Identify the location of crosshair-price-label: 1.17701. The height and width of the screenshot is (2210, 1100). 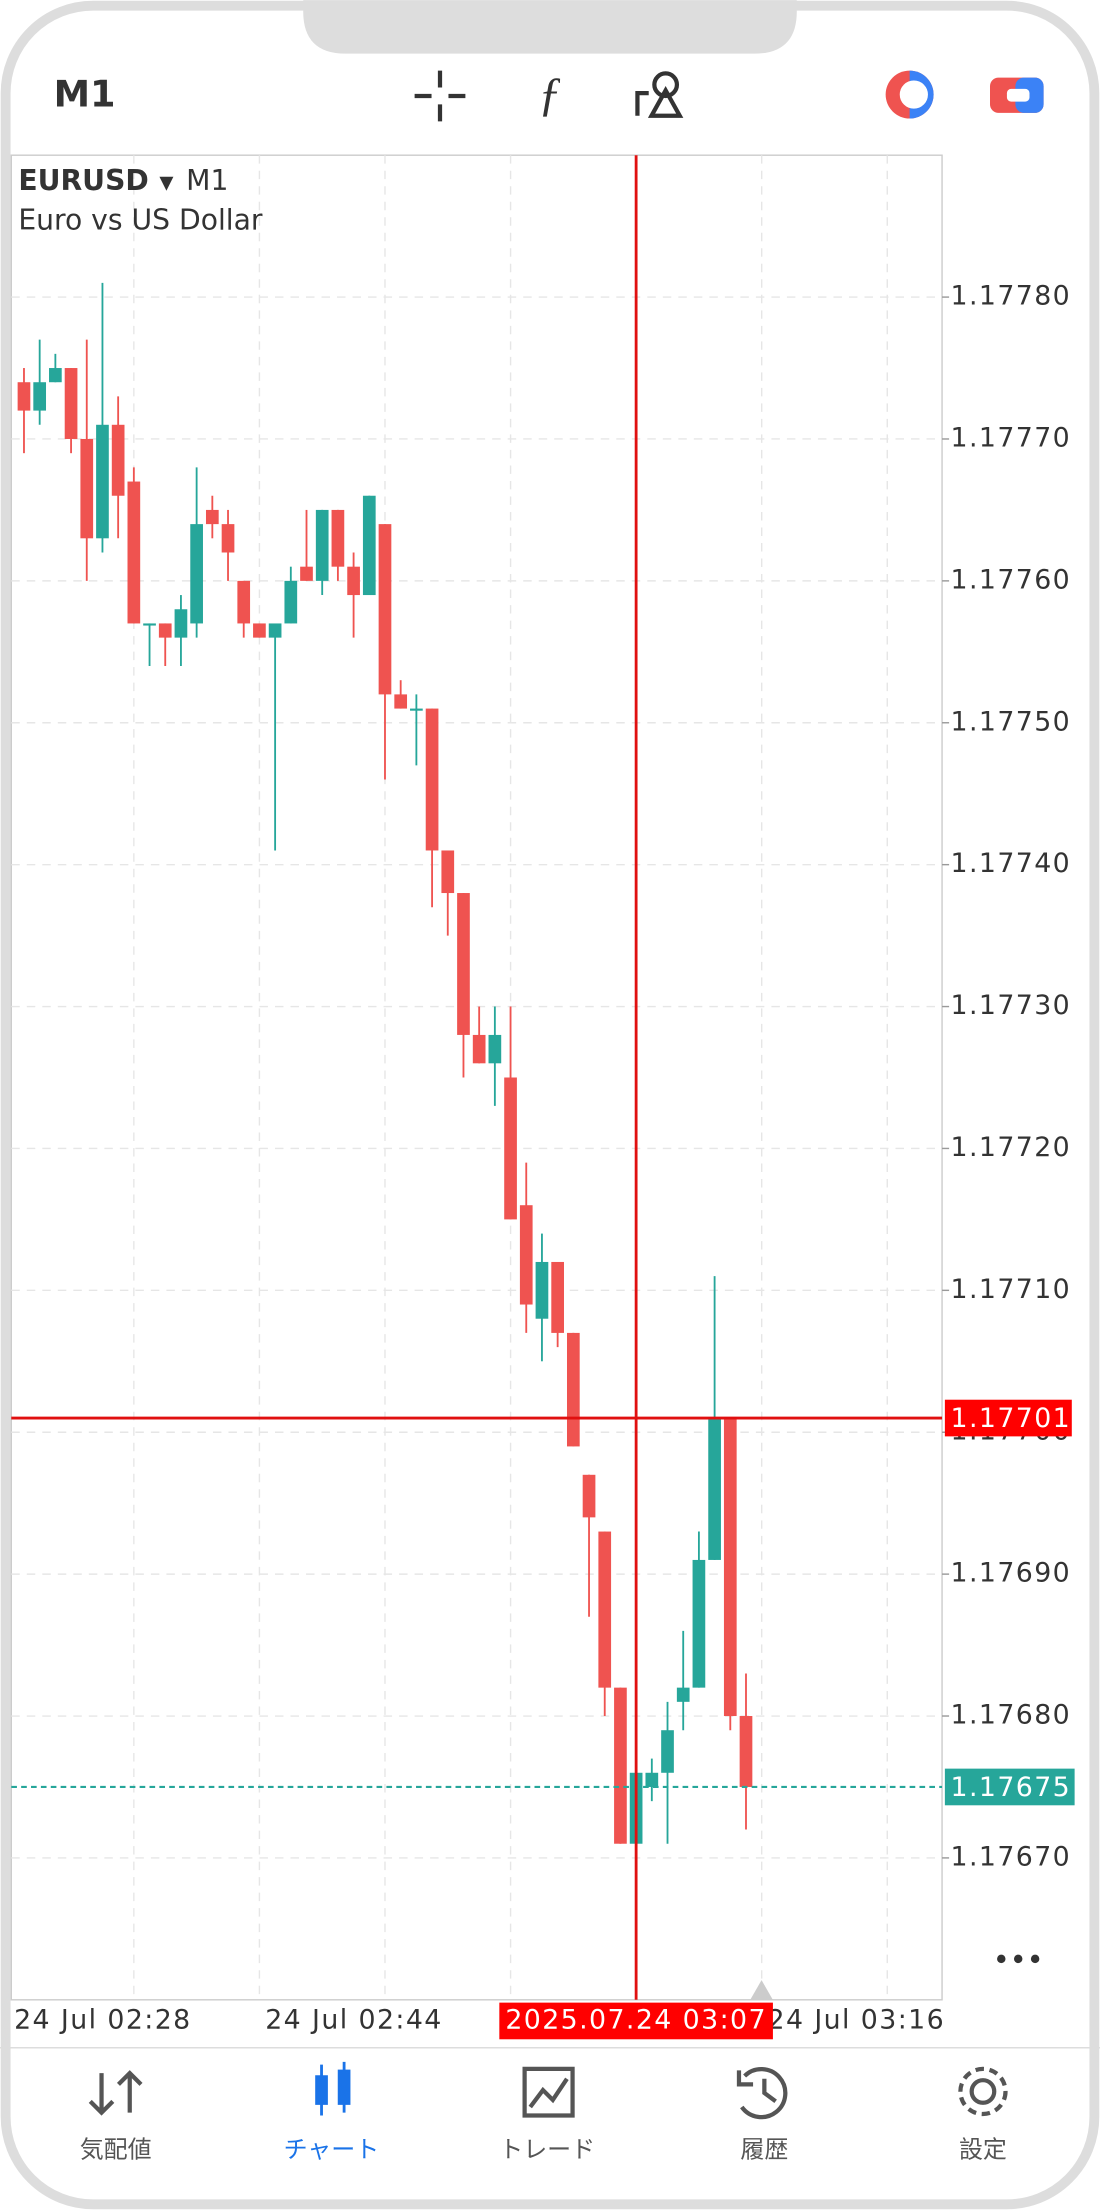
(1011, 1418).